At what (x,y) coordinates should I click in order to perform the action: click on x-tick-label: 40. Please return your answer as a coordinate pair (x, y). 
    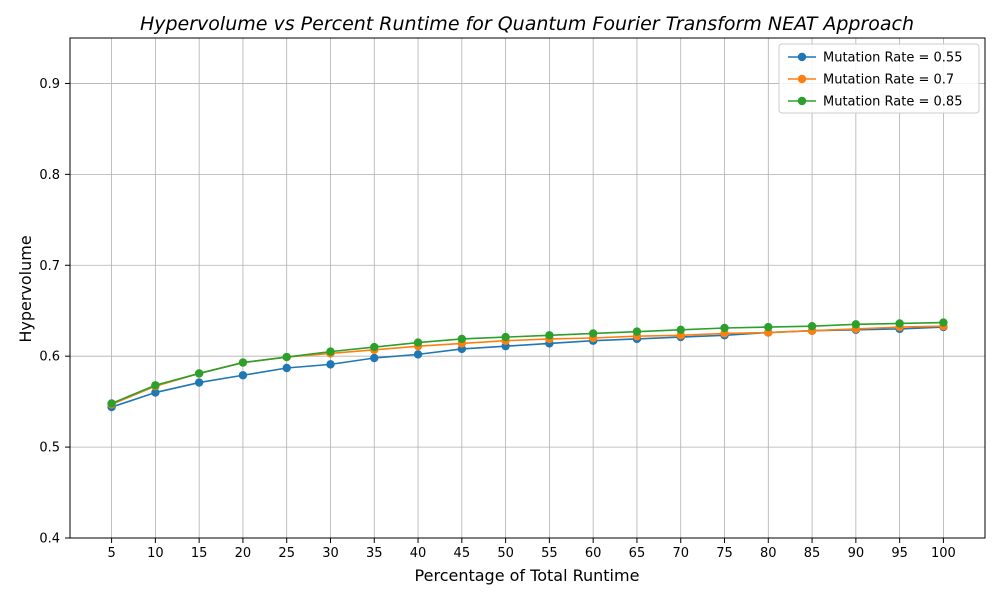
    Looking at the image, I should click on (418, 553).